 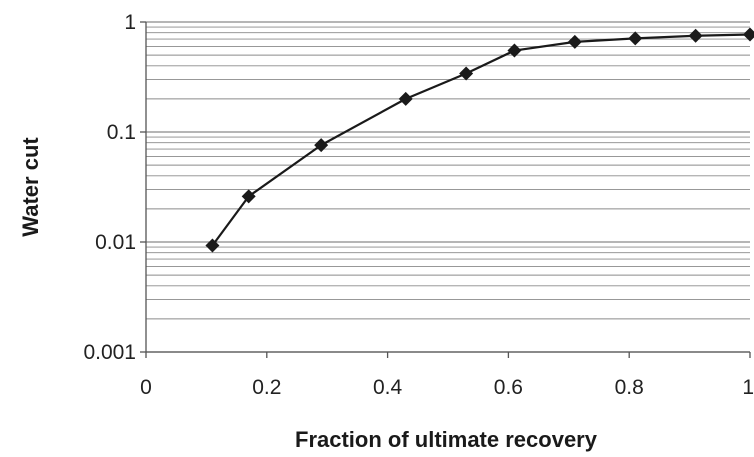 I want to click on x-tick-label: 0.4, so click(x=388, y=387).